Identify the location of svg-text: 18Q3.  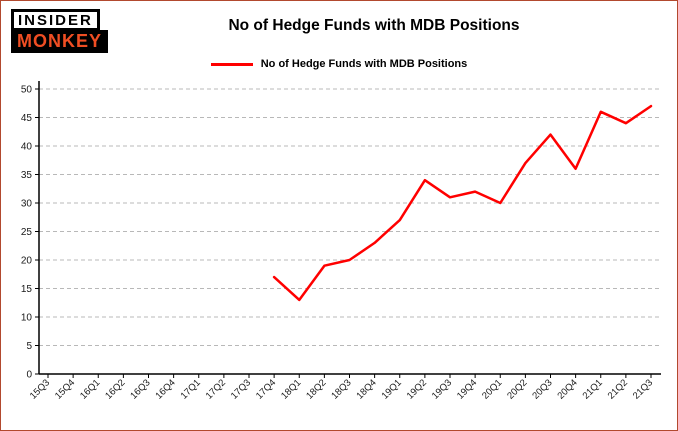
(341, 389).